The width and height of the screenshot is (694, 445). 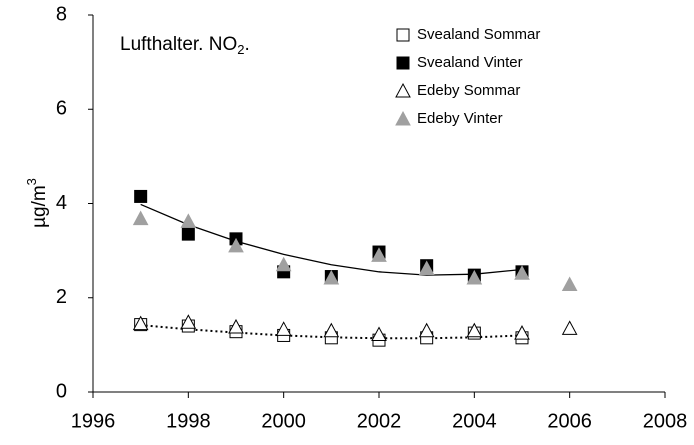 I want to click on y-label-text: µg/m, so click(x=39, y=206).